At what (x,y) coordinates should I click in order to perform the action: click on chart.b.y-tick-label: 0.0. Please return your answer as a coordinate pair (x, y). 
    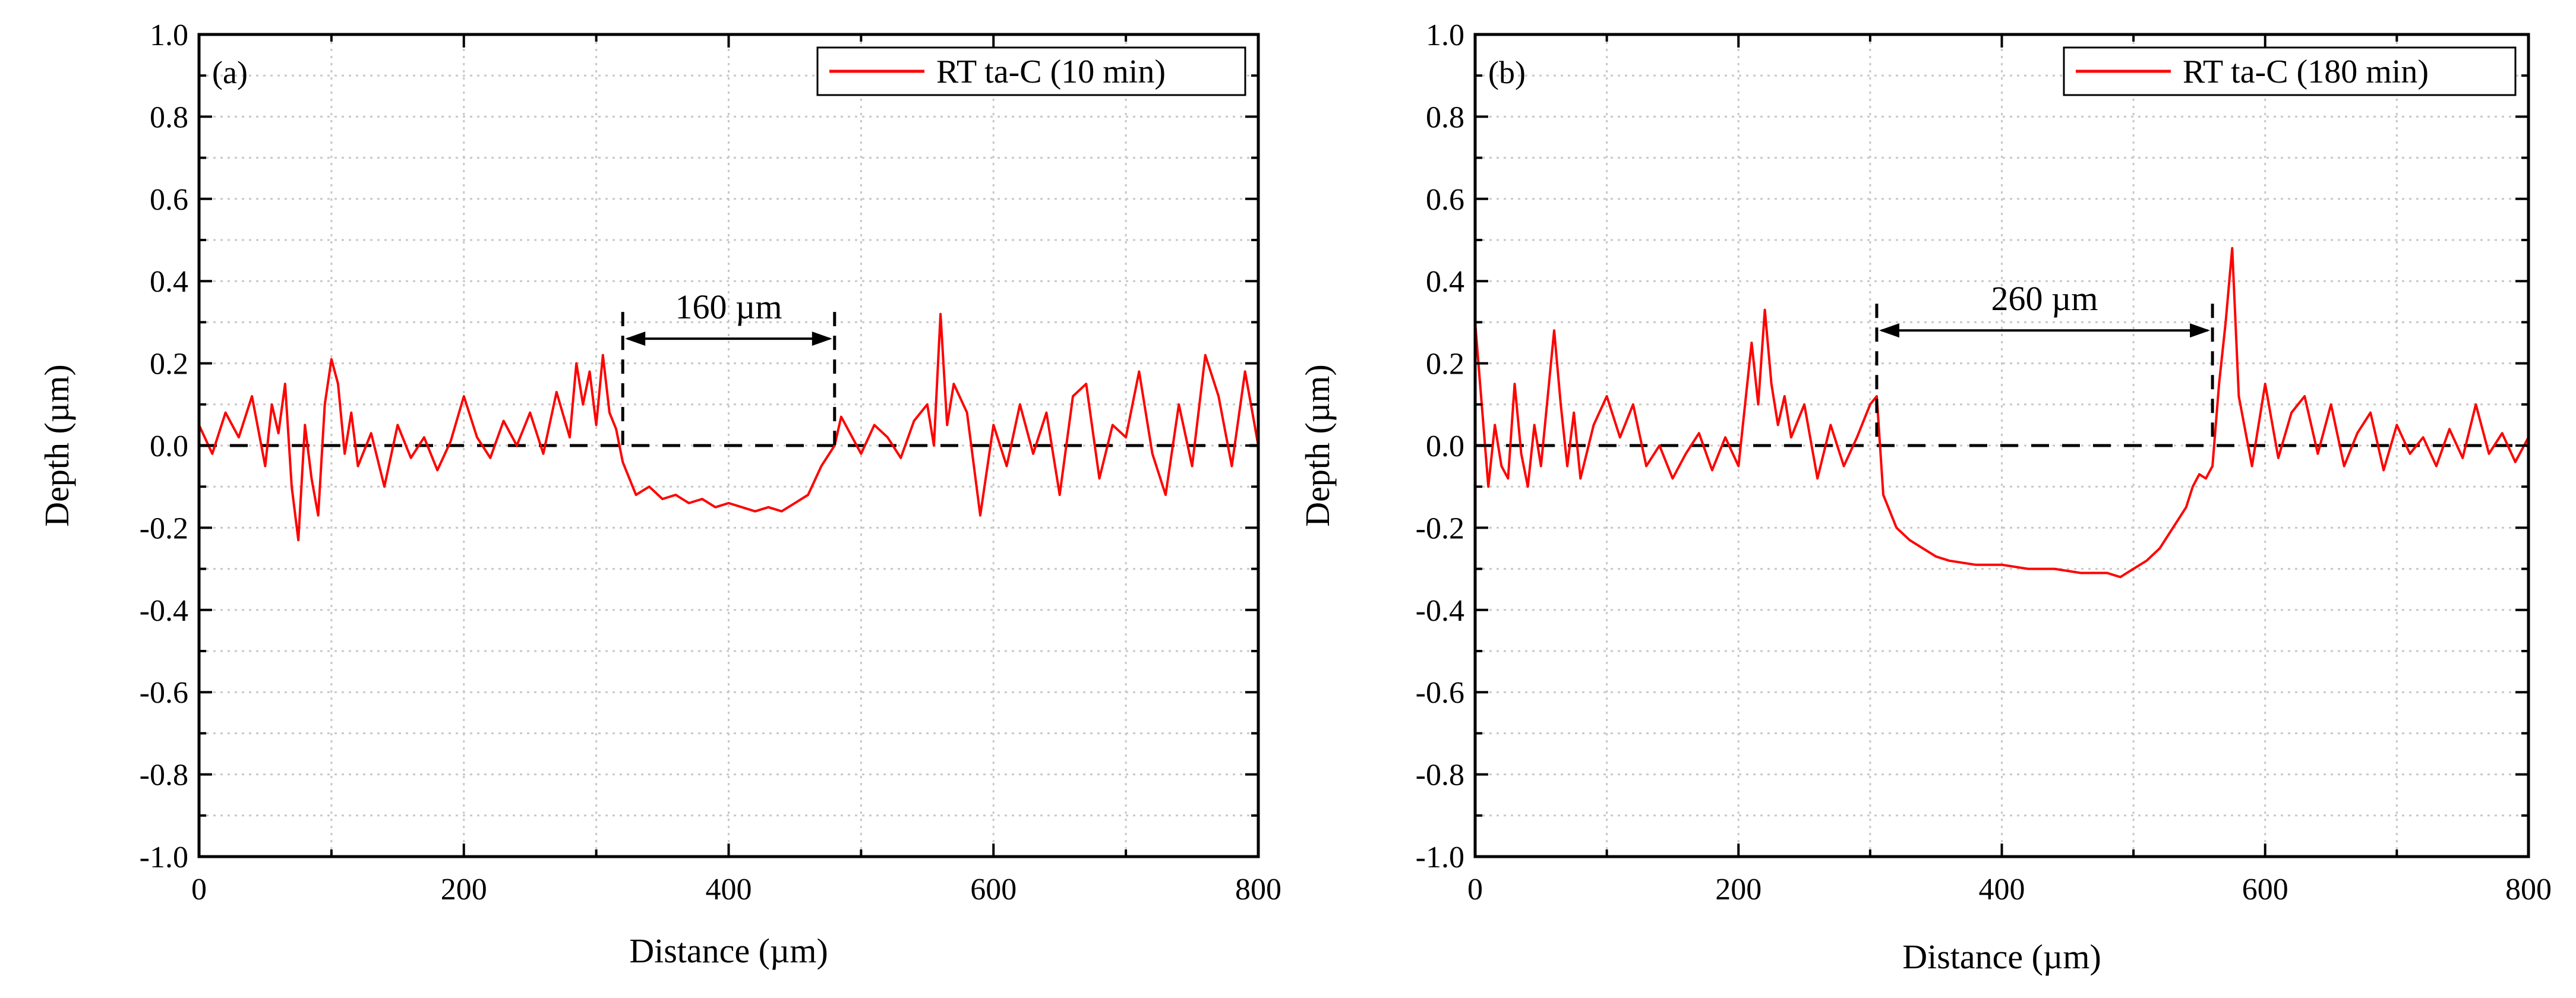
    Looking at the image, I should click on (1445, 446).